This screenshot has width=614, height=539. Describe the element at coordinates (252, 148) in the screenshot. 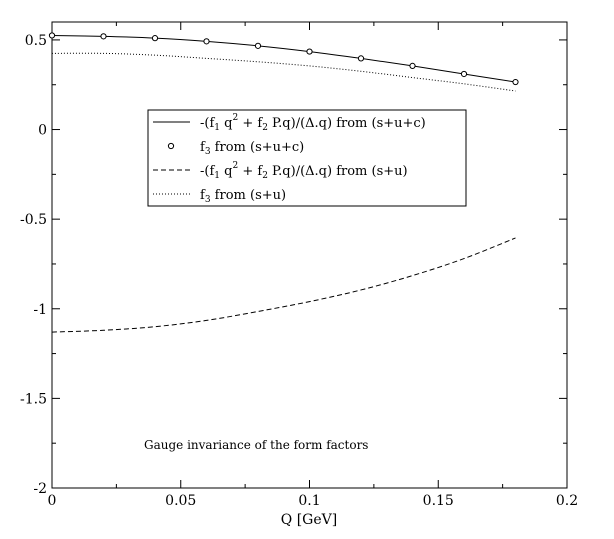

I see `legend-entry-2: f3 from (s+u+c)` at that location.